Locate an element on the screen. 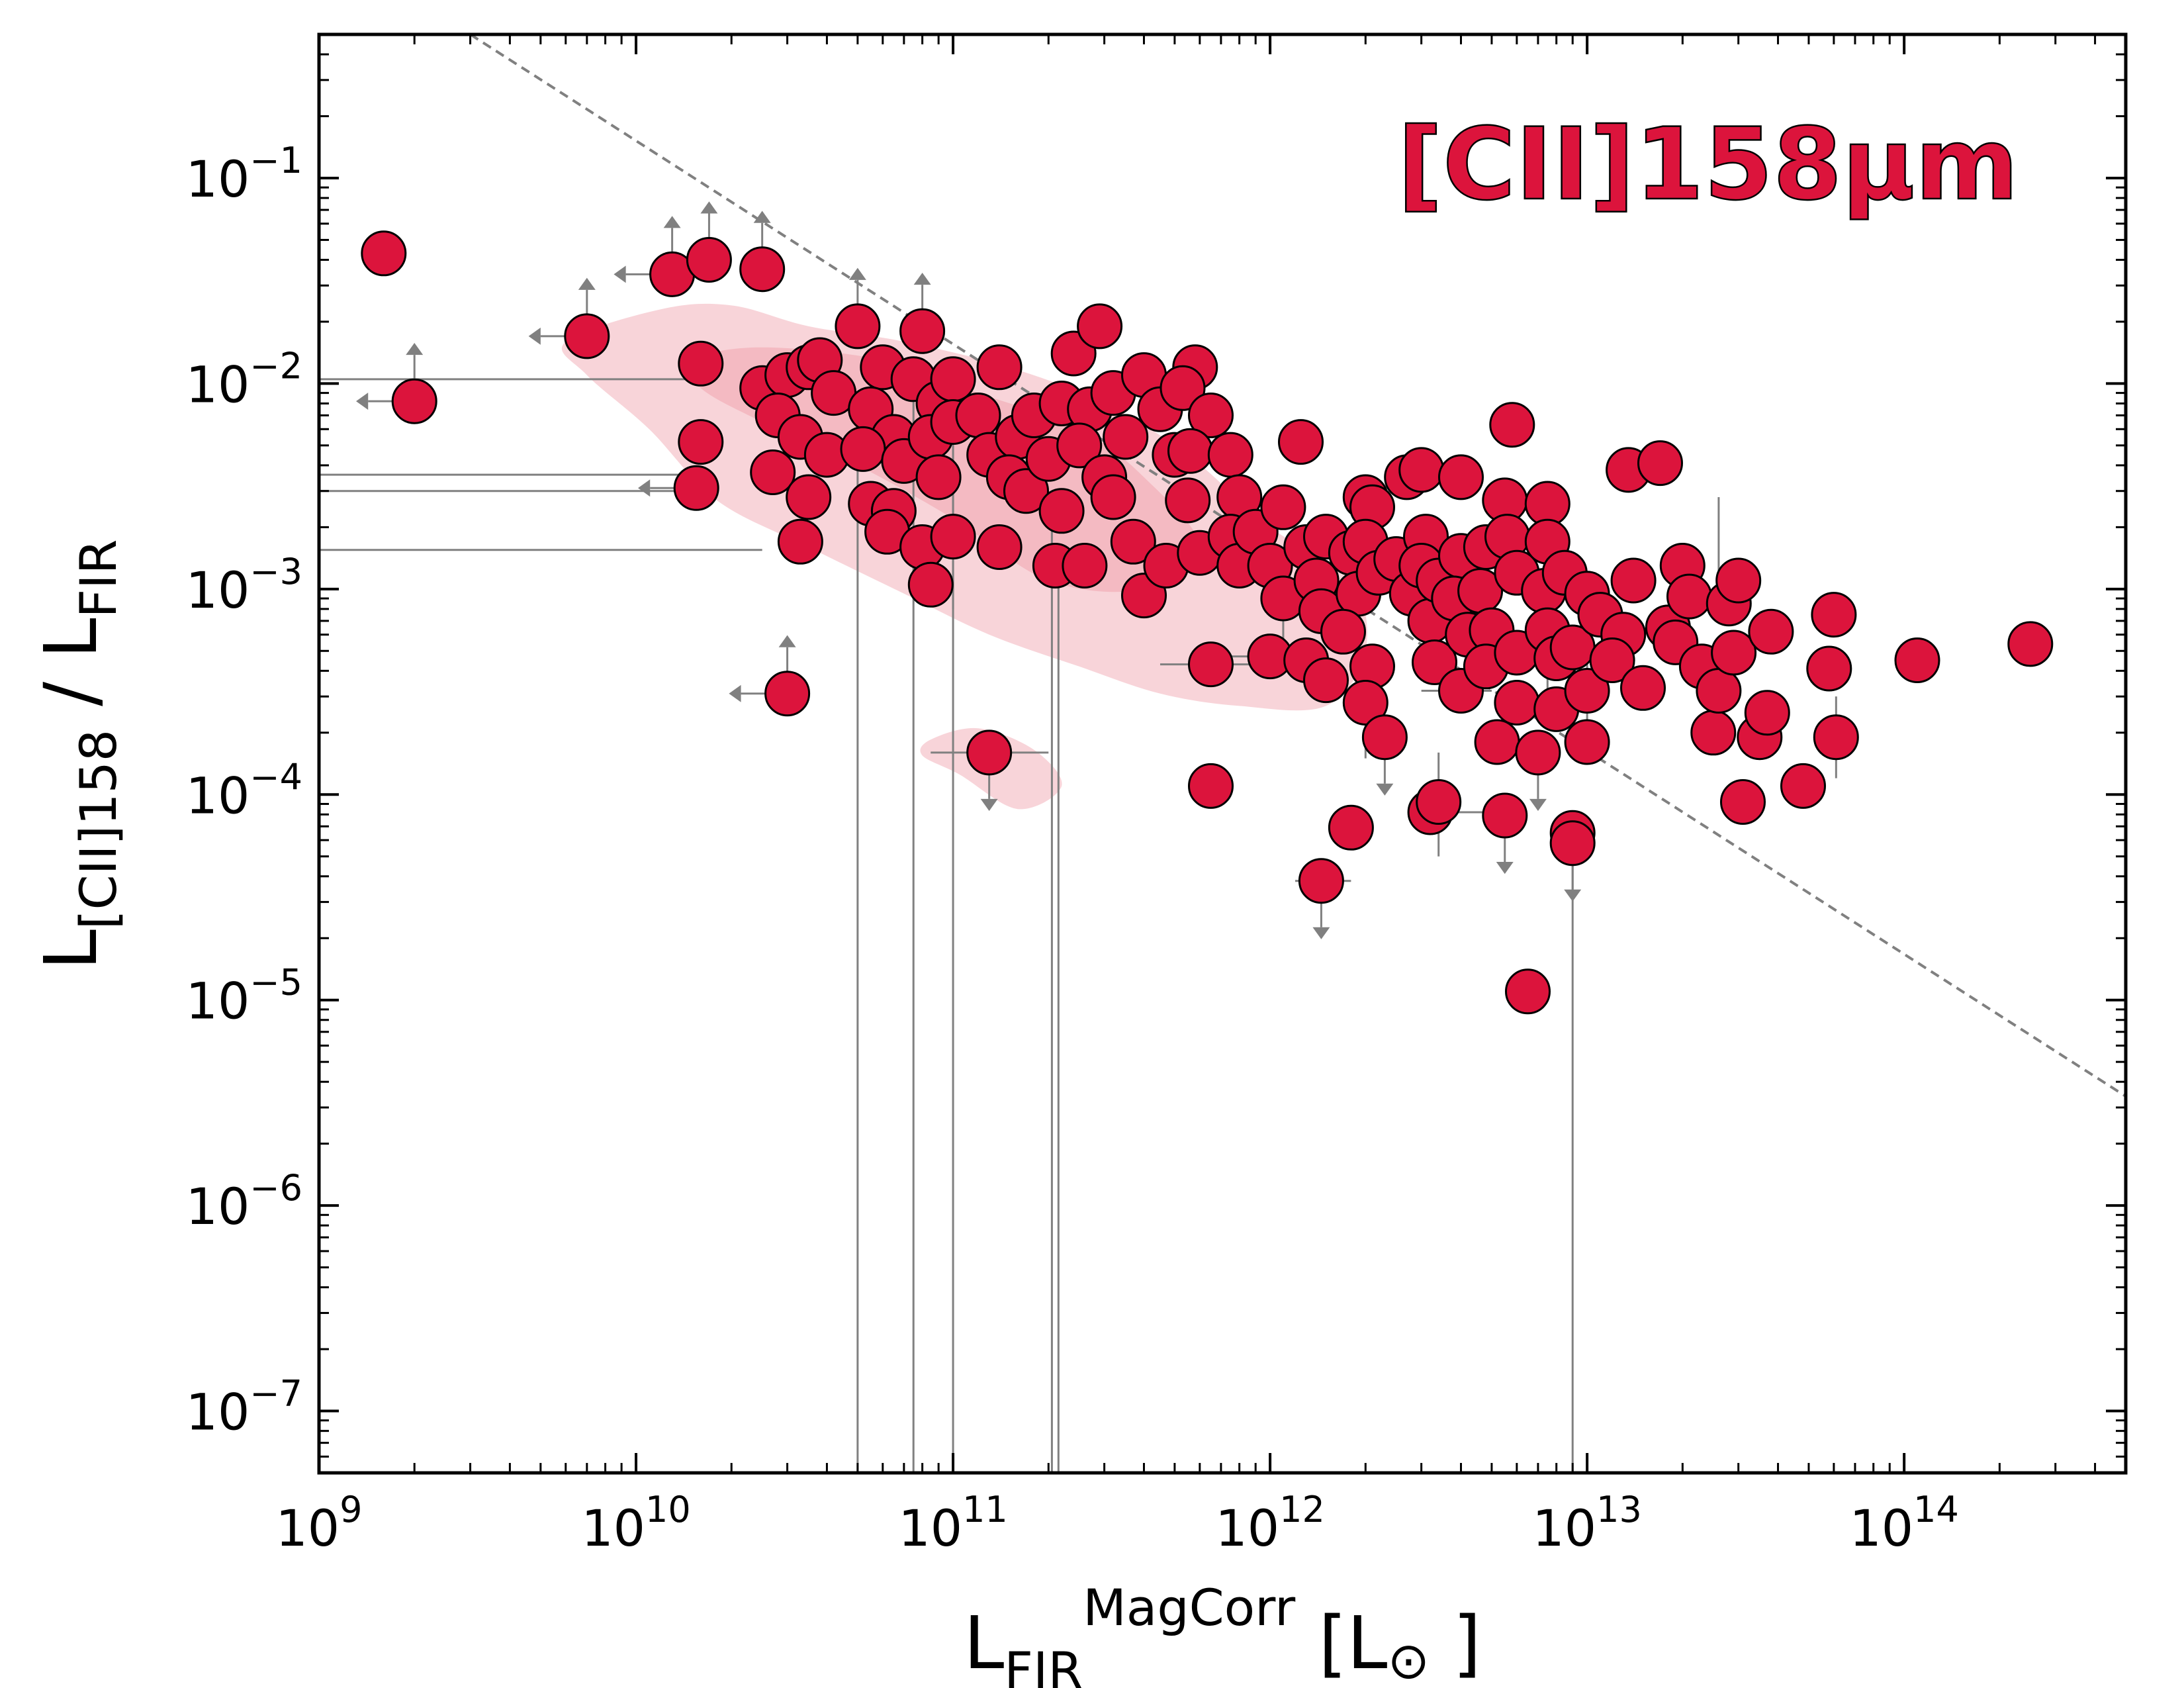  x-tick-label: 1011 is located at coordinates (953, 1523).